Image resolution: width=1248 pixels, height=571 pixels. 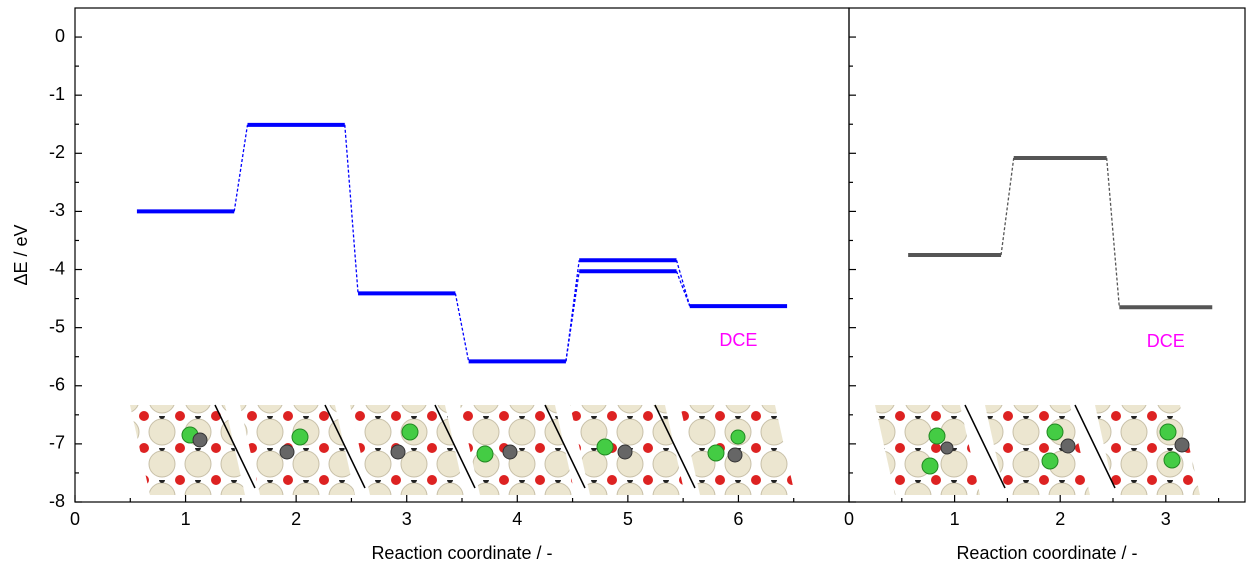 I want to click on y-tick-label: -4, so click(x=57, y=268).